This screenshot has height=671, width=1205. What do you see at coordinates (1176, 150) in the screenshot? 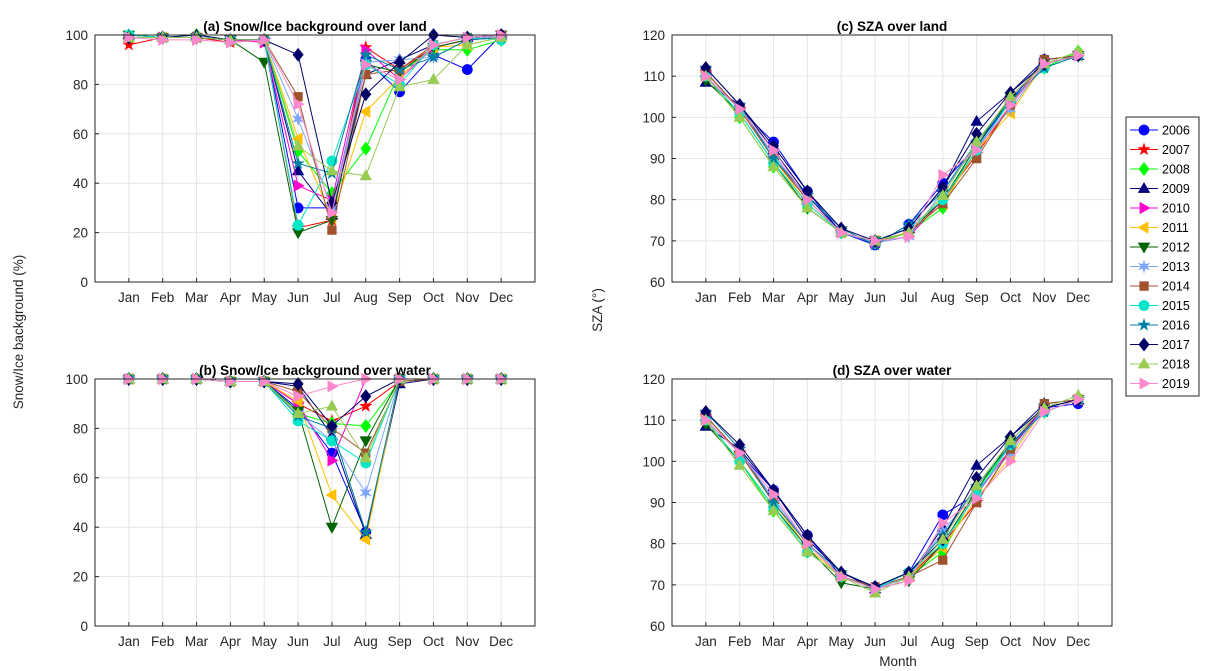
I see `legend-label: 2007` at bounding box center [1176, 150].